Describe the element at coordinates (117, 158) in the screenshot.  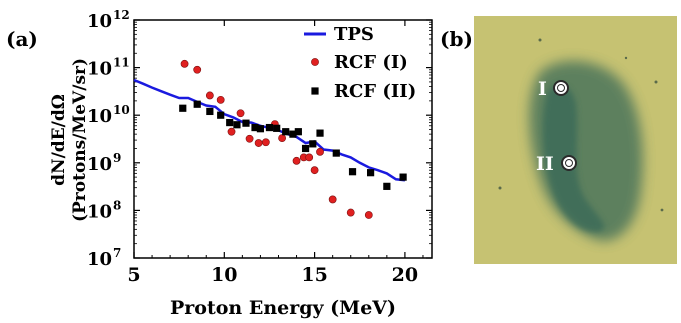
I see `y-tick-exponent: 9` at that location.